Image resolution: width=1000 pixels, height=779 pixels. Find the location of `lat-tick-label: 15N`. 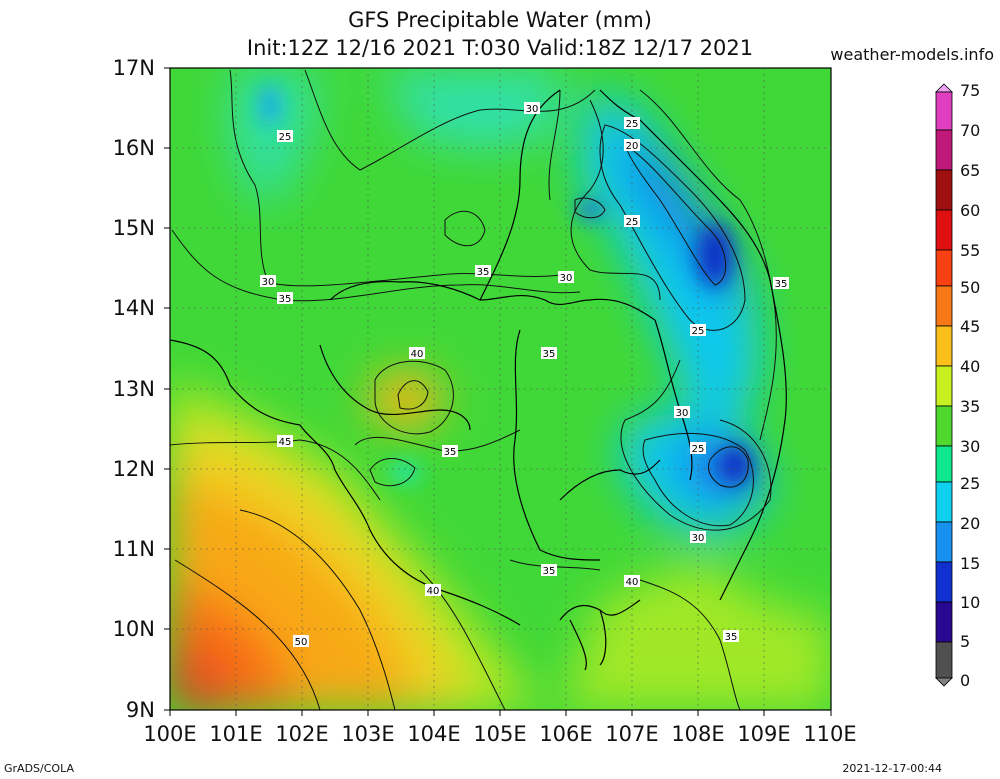

lat-tick-label: 15N is located at coordinates (133, 228).